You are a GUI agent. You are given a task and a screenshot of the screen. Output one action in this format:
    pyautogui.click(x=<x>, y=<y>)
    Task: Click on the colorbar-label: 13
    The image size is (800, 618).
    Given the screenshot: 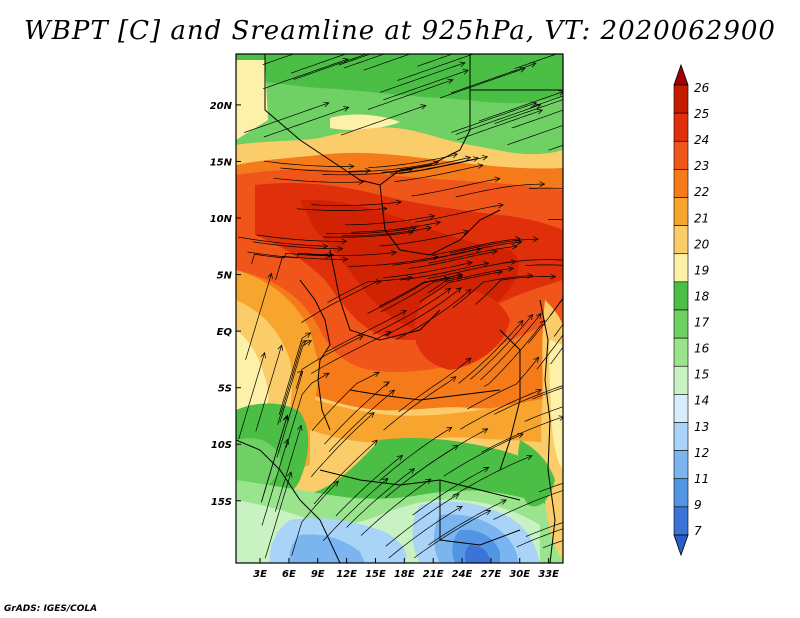 What is the action you would take?
    pyautogui.click(x=701, y=427)
    